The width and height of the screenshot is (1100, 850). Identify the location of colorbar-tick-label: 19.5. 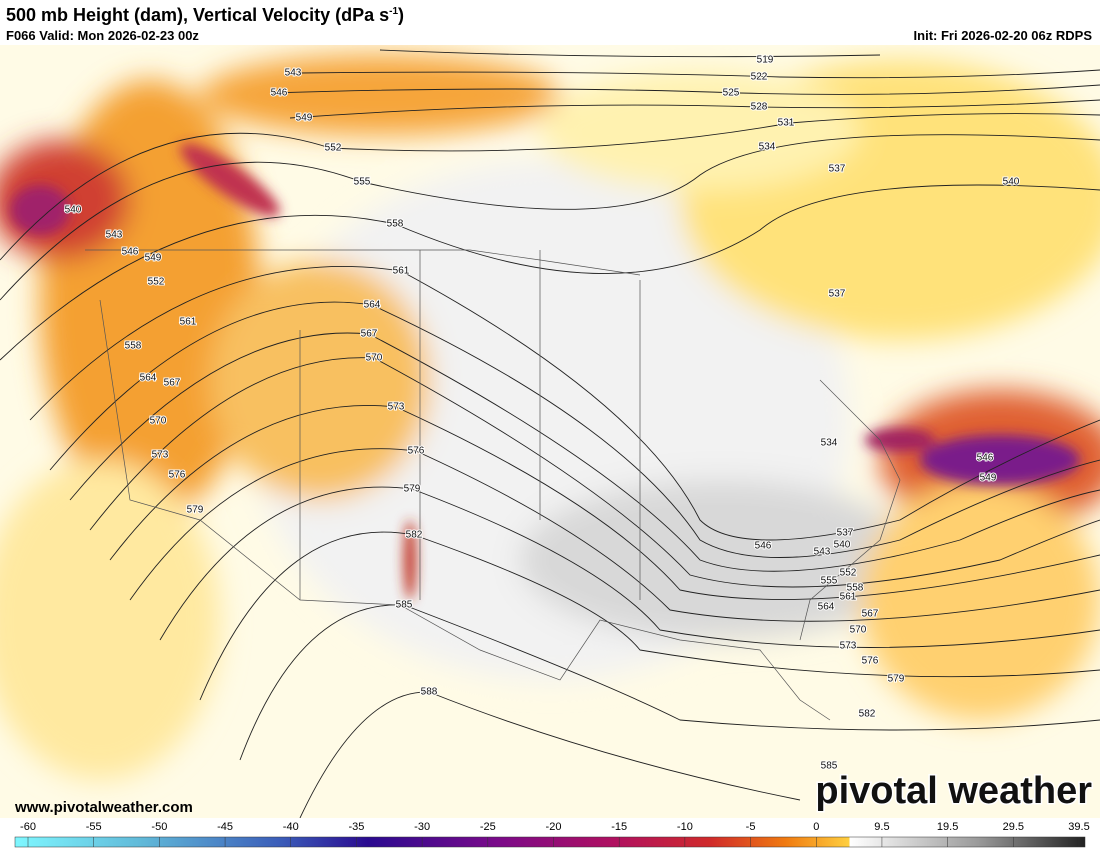
(947, 827).